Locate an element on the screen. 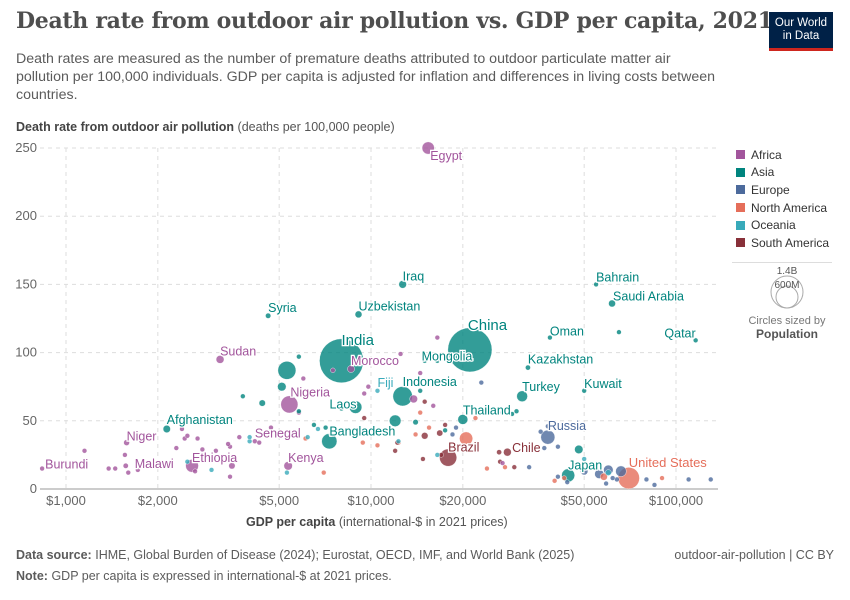 This screenshot has width=850, height=600. chart-slug-license: outdoor-air-pollution | CC BY is located at coordinates (754, 555).